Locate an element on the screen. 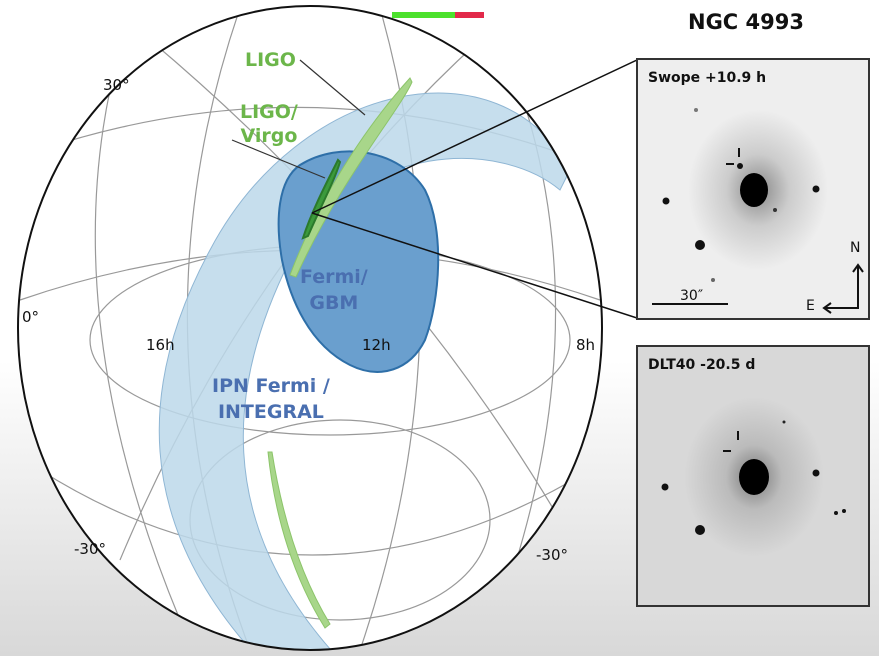 The height and width of the screenshot is (656, 879). ra-label: 12h is located at coordinates (376, 345).